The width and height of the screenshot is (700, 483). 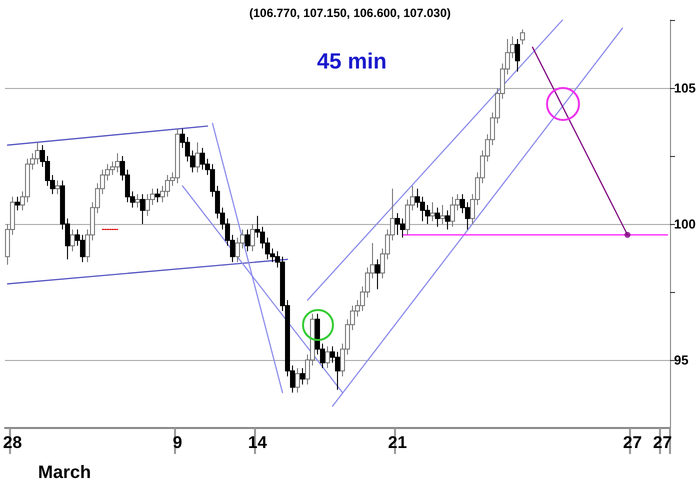 What do you see at coordinates (397, 442) in the screenshot?
I see `x-tick-label: 21` at bounding box center [397, 442].